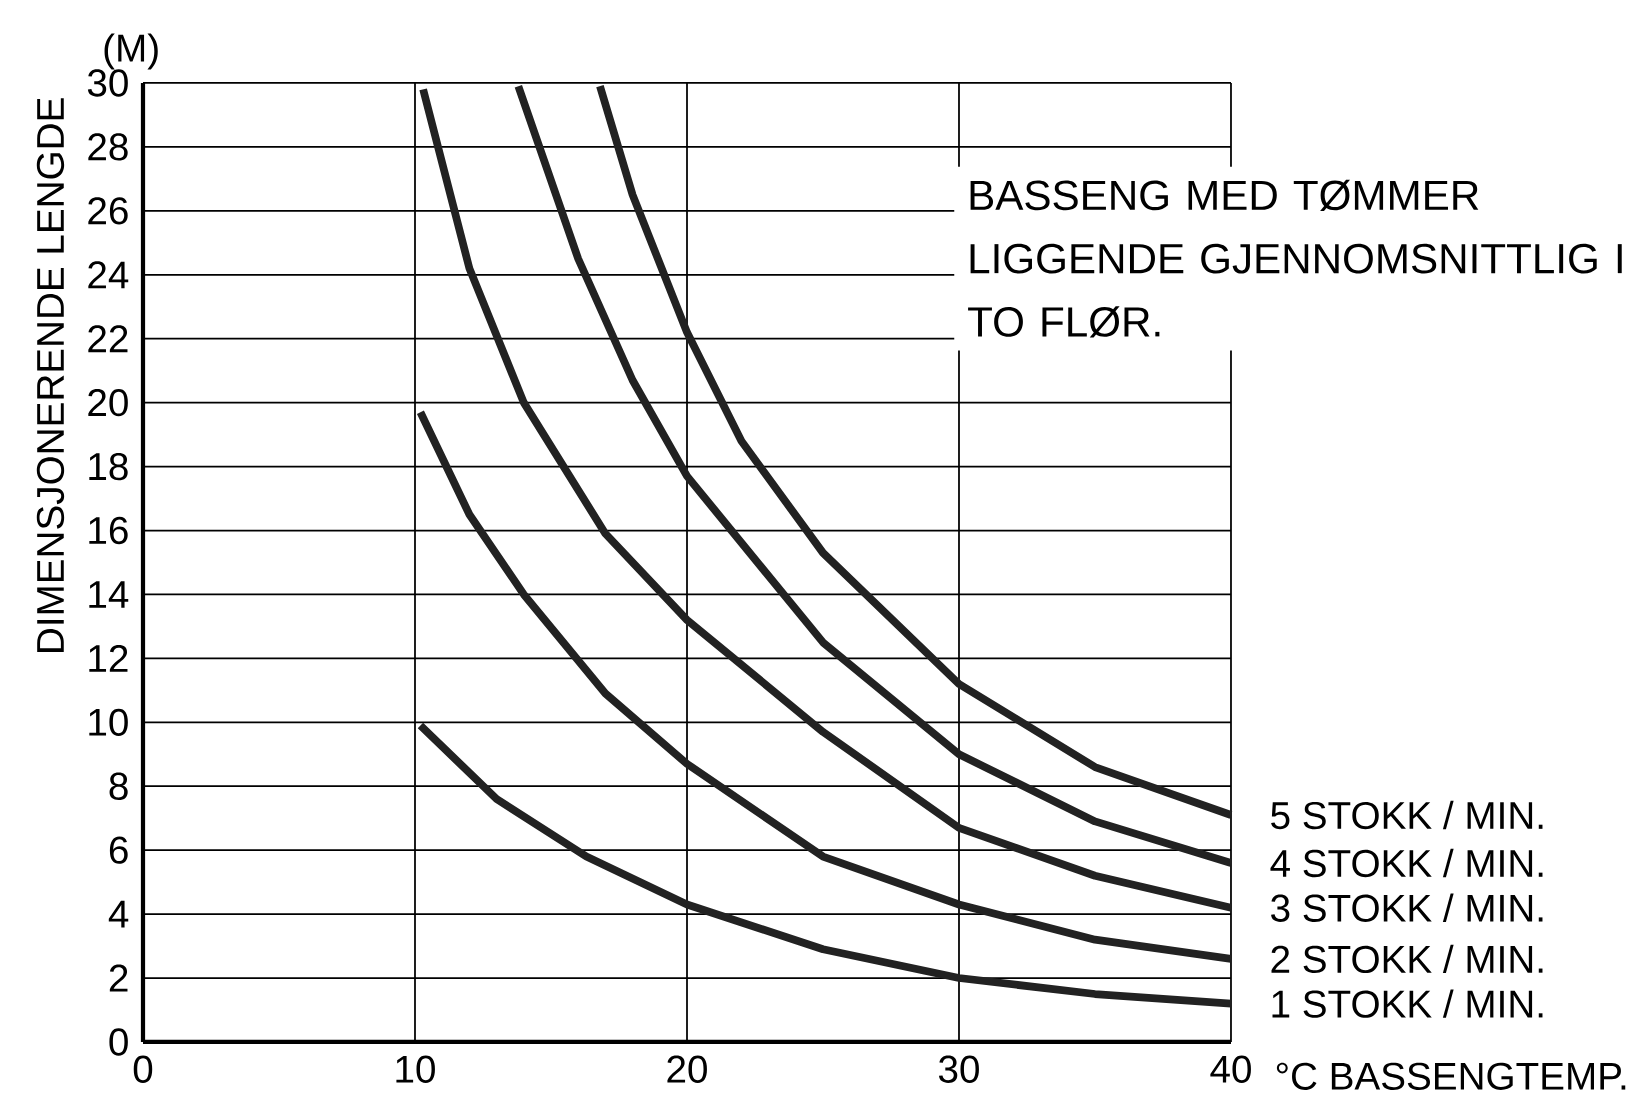 The width and height of the screenshot is (1641, 1101). What do you see at coordinates (50, 375) in the screenshot?
I see `y-axis-title: DIMENSJONERENDE LENGDE` at bounding box center [50, 375].